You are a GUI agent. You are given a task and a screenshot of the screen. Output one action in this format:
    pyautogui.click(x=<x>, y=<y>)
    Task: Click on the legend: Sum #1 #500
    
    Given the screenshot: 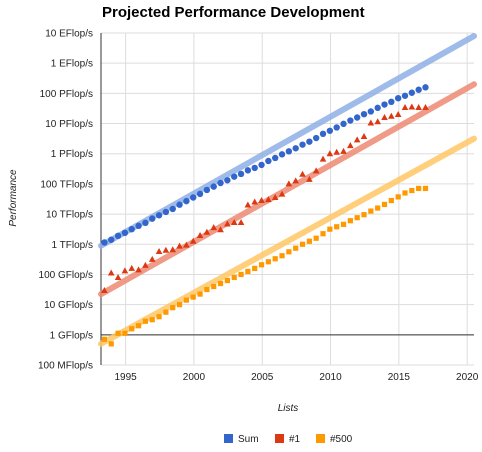 What is the action you would take?
    pyautogui.click(x=288, y=439)
    